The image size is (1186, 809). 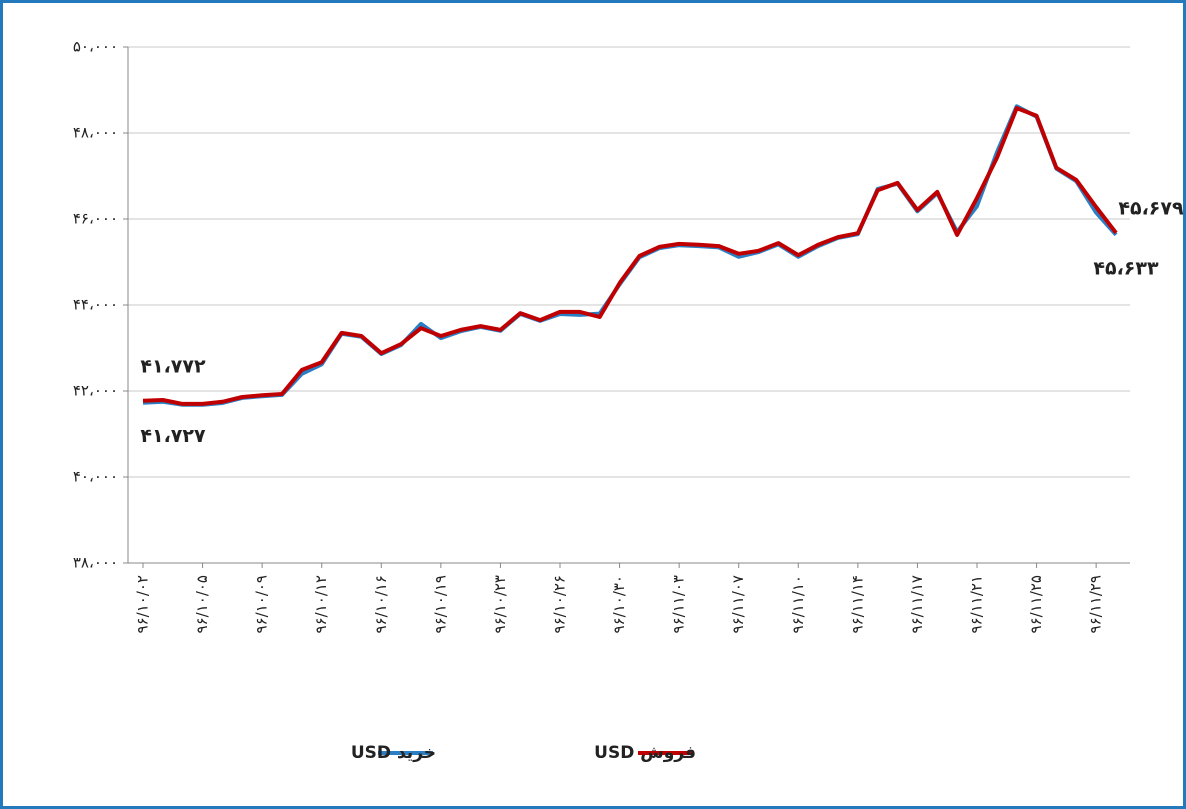 What do you see at coordinates (738, 604) in the screenshot?
I see `x-tick-label: ۹۶/۱۱/۰۷` at bounding box center [738, 604].